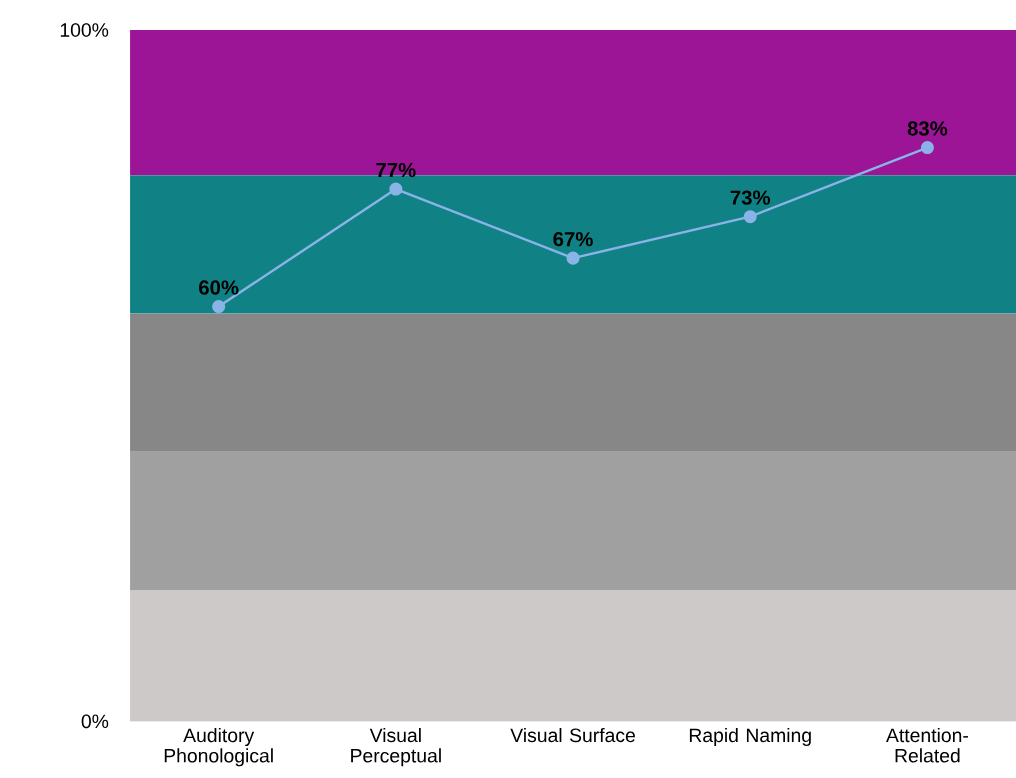 The height and width of the screenshot is (778, 1016). What do you see at coordinates (218, 747) in the screenshot?
I see `x-tick-label: Auditory Phonological` at bounding box center [218, 747].